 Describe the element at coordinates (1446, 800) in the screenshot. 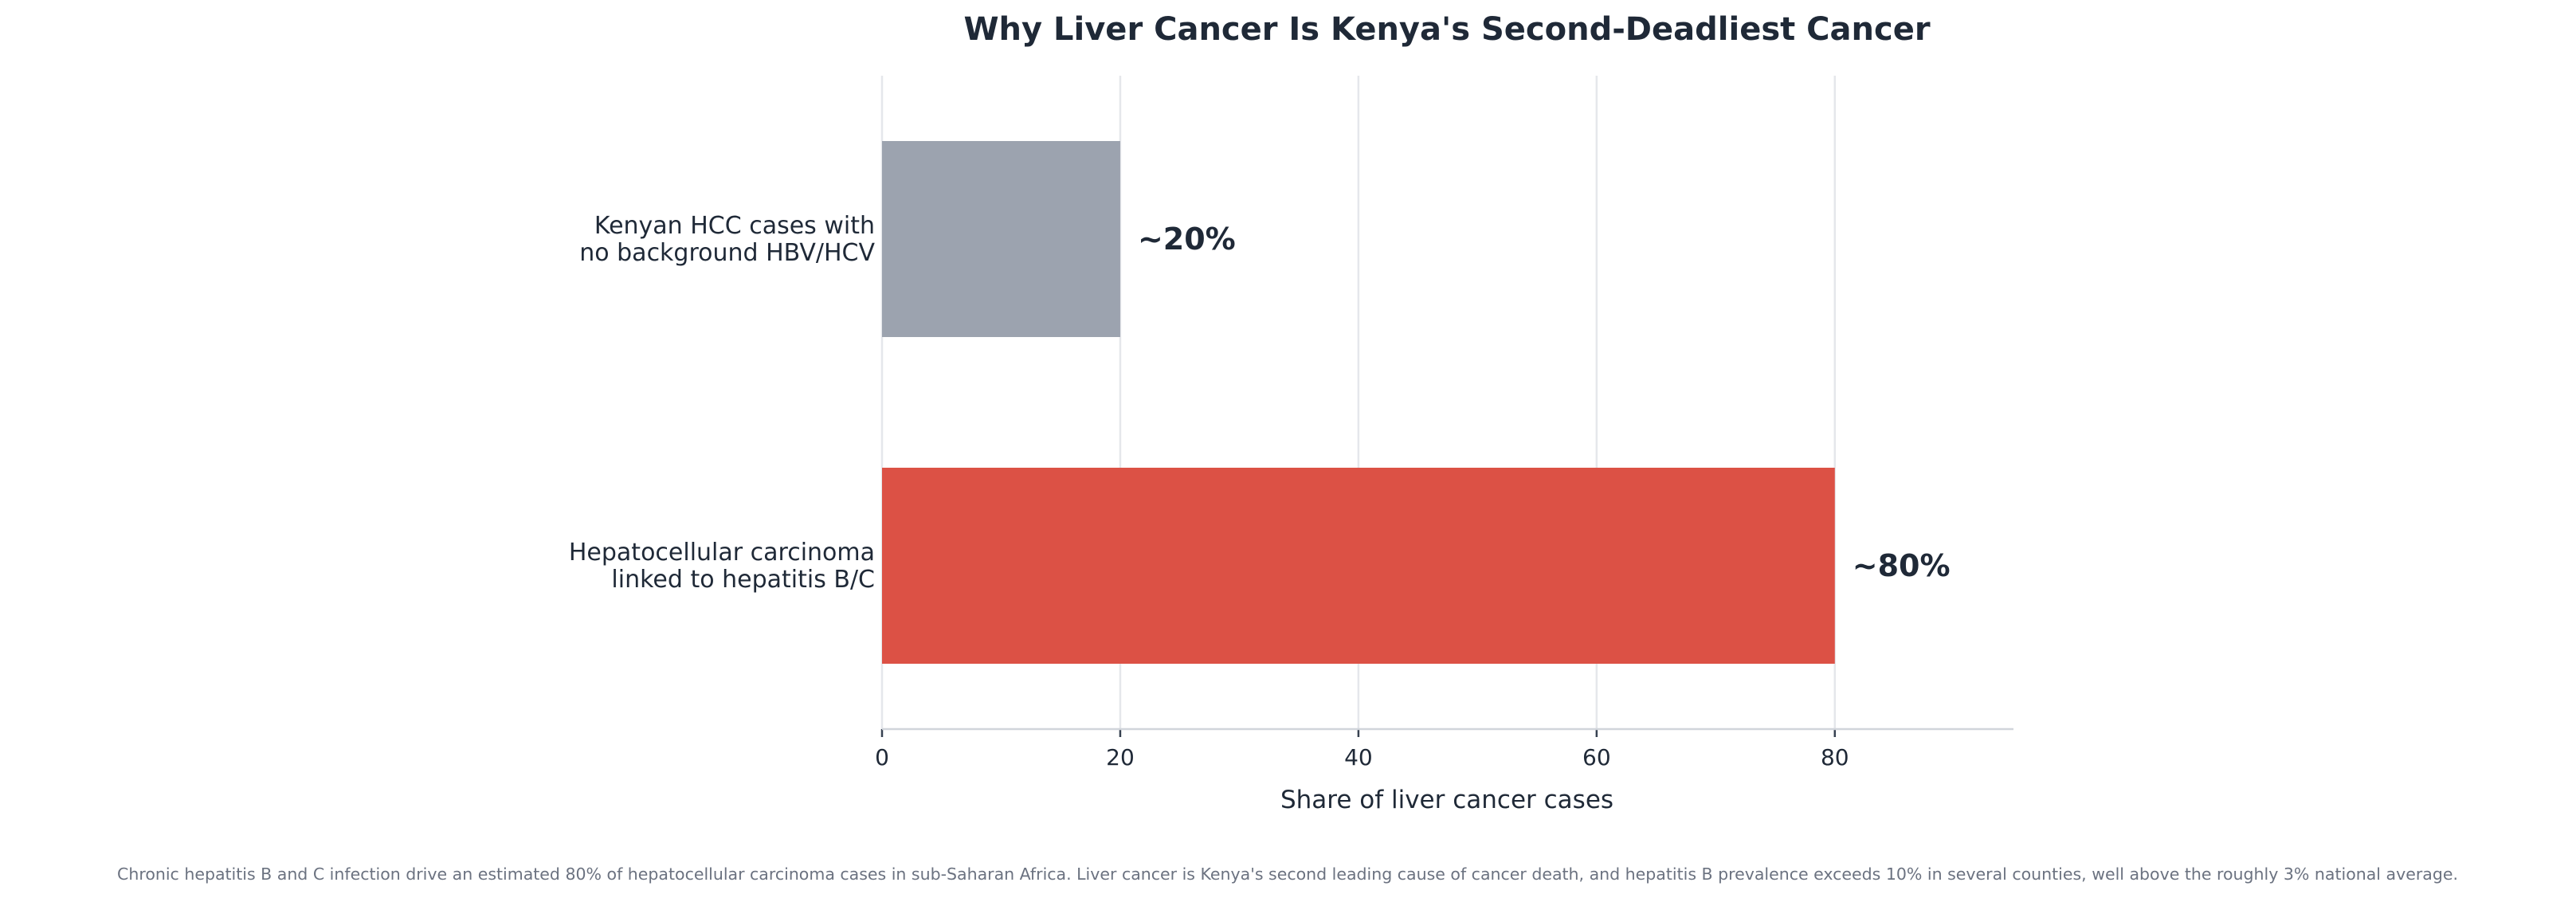

I see `x-axis-label: Share of liver cancer cases` at that location.